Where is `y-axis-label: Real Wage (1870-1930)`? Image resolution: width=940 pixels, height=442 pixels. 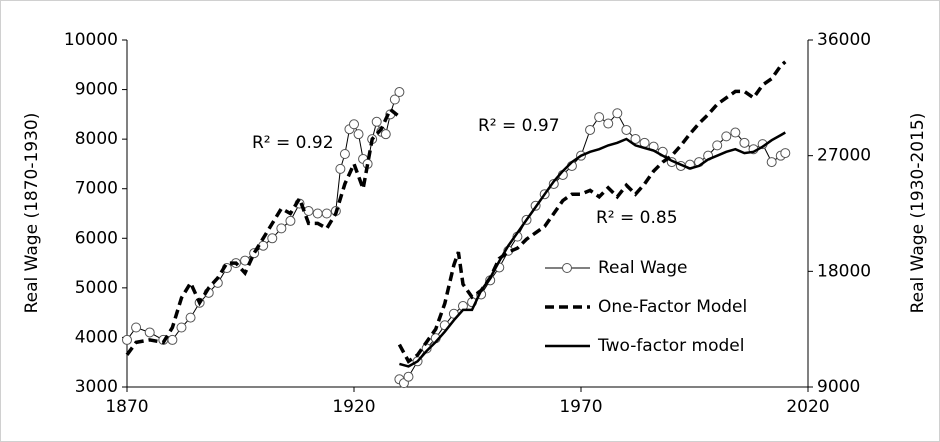
y-axis-label: Real Wage (1870-1930) is located at coordinates (32, 213).